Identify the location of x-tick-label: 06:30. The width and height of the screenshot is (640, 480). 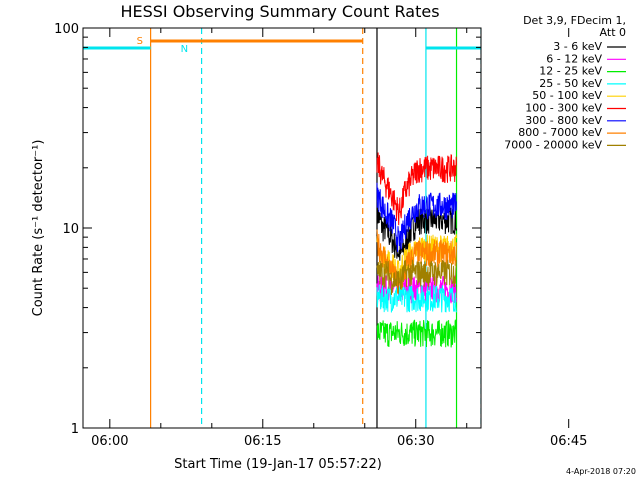
(415, 441).